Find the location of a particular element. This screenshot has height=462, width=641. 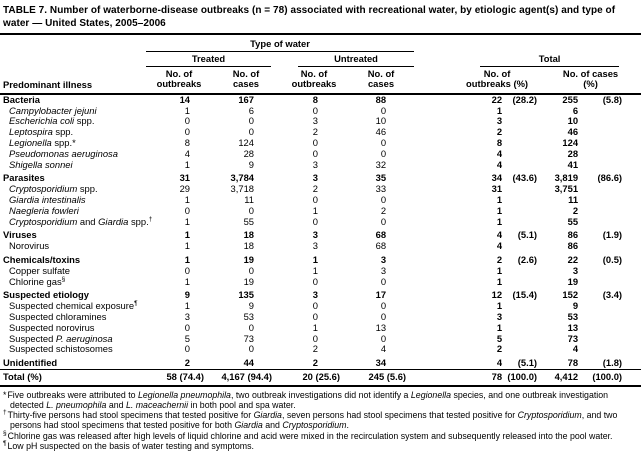

cell-treated-cases: 19 is located at coordinates (248, 281).